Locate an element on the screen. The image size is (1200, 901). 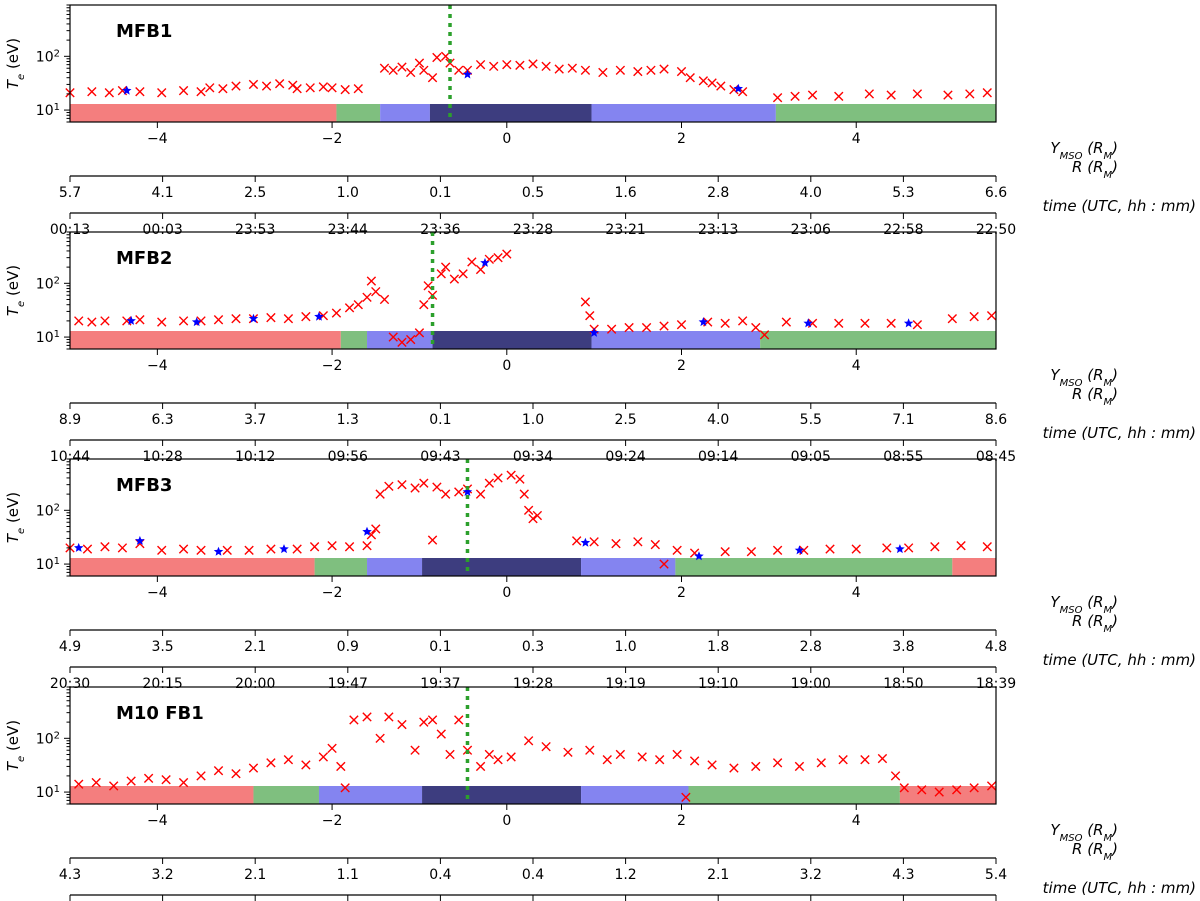
time-tick-label: 22:50 is located at coordinates (996, 230).